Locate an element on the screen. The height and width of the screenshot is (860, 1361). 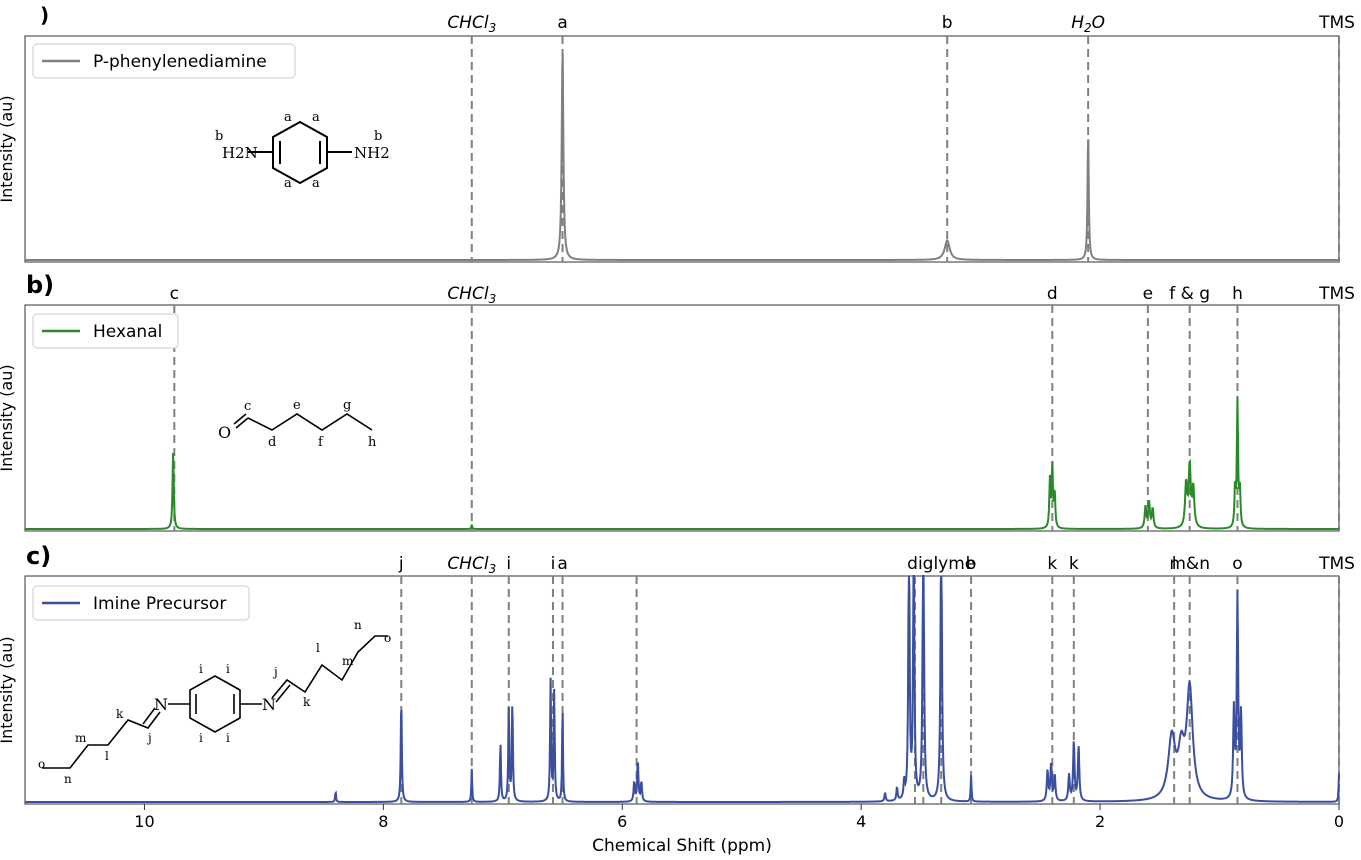
carbon-label: d is located at coordinates (272, 442).